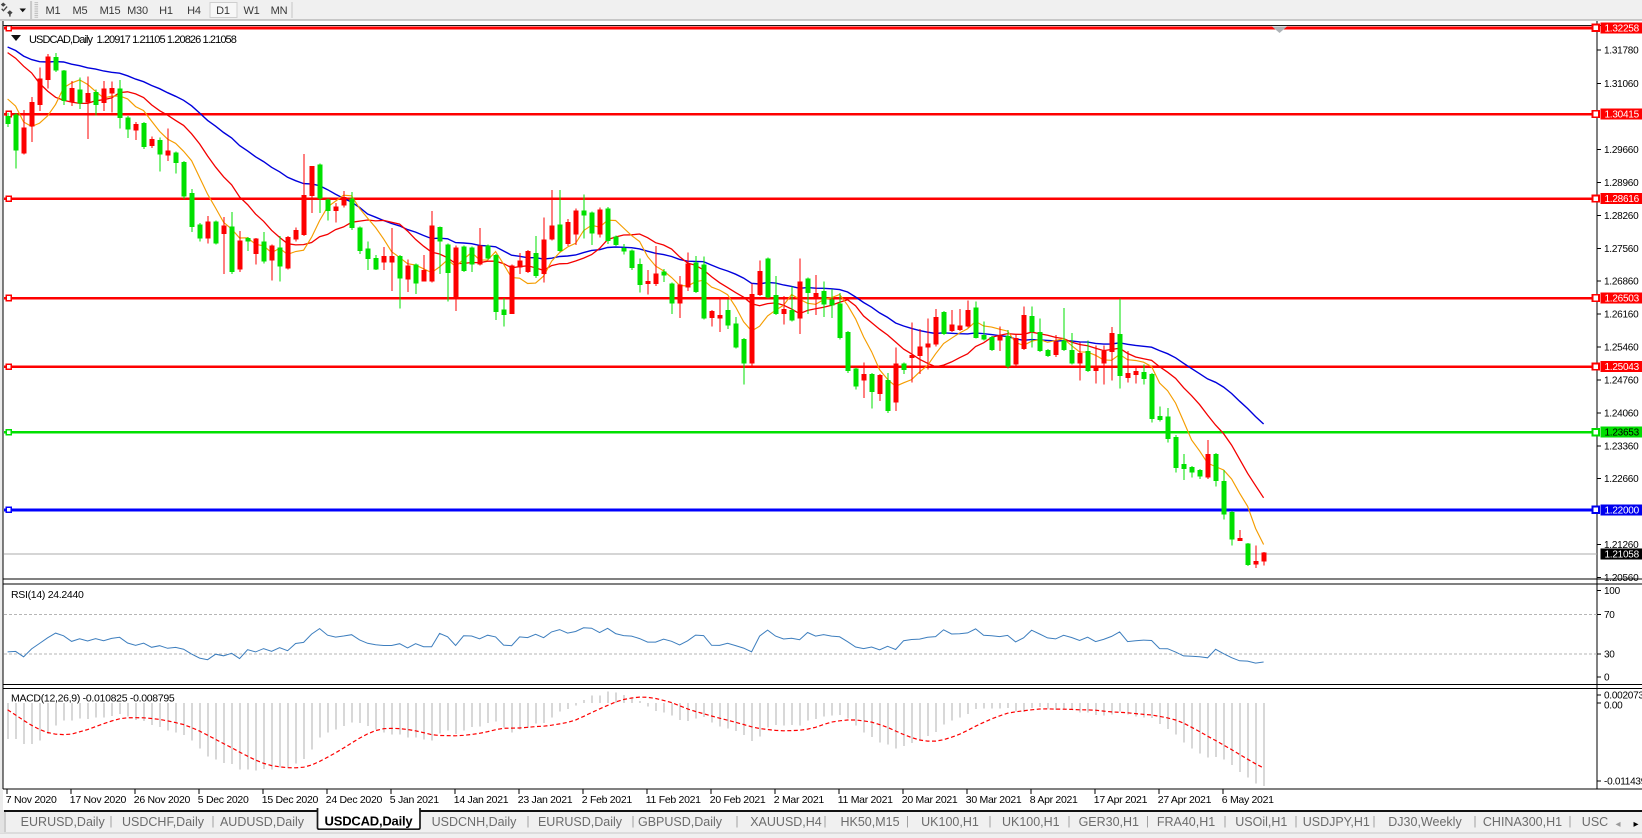 Image resolution: width=1642 pixels, height=838 pixels. What do you see at coordinates (1109, 822) in the screenshot?
I see `svg-text: GER30,H1` at bounding box center [1109, 822].